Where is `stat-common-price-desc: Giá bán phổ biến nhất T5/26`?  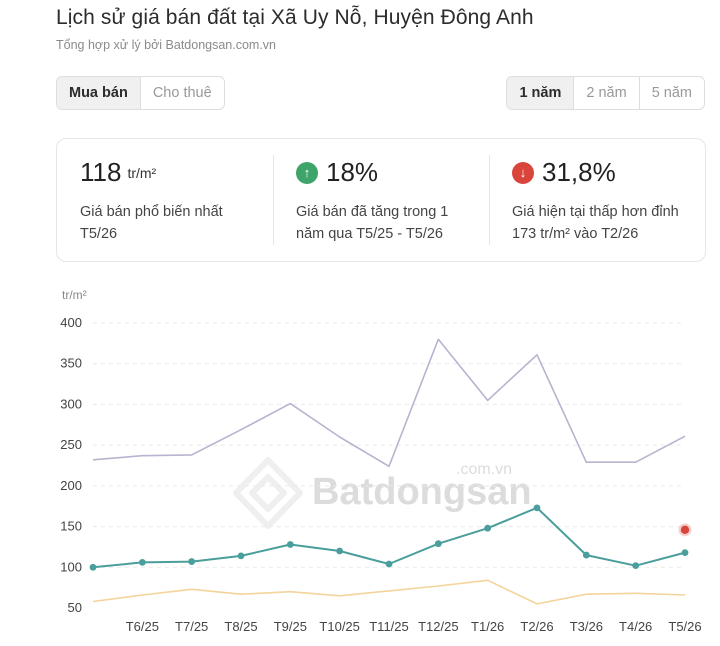
stat-common-price-desc: Giá bán phổ biến nhất T5/26 is located at coordinates (151, 223).